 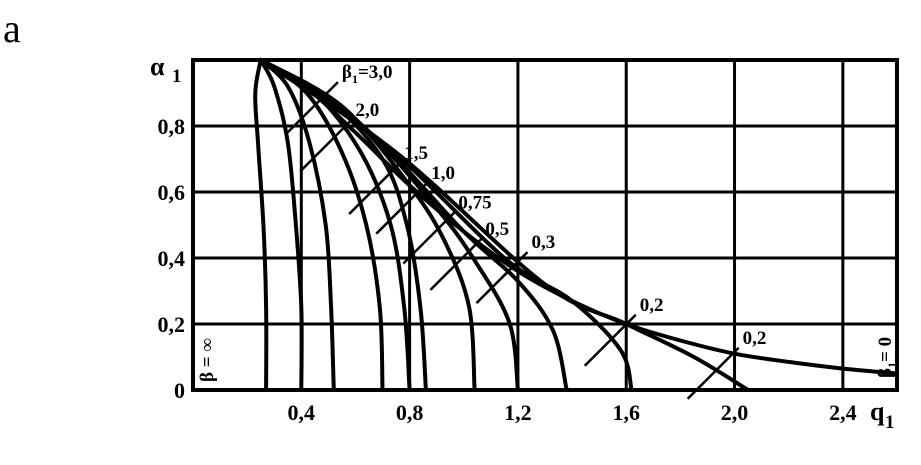 I want to click on curve-label-5: 0,5, so click(x=497, y=229).